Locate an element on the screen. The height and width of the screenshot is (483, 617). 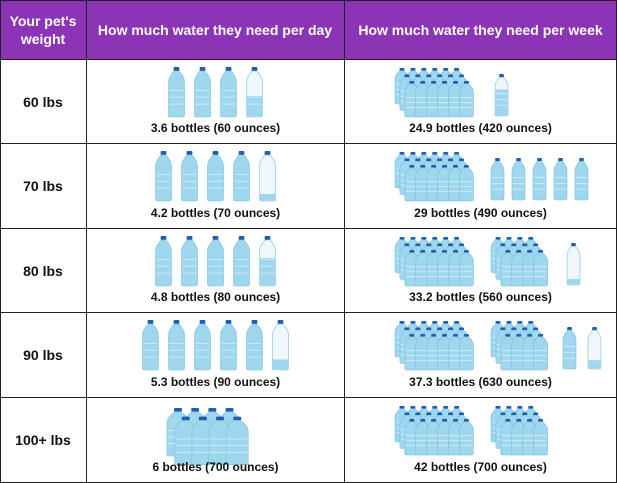
weight-cell: 70 lbs is located at coordinates (43, 186).